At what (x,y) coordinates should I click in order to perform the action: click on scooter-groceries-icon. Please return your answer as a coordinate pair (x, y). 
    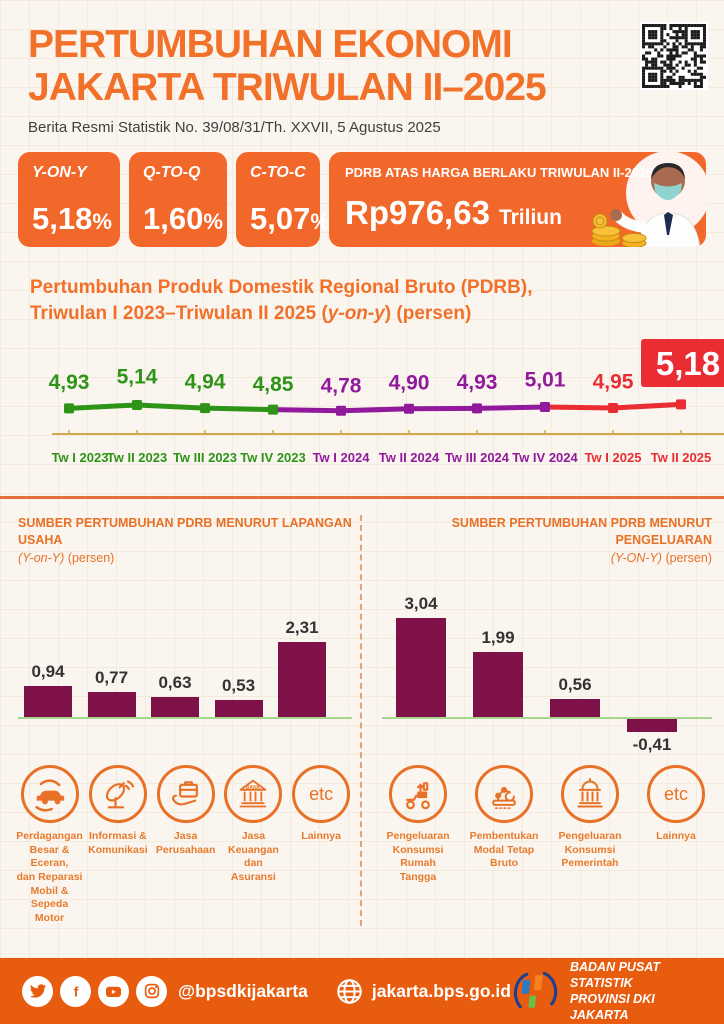
    Looking at the image, I should click on (418, 794).